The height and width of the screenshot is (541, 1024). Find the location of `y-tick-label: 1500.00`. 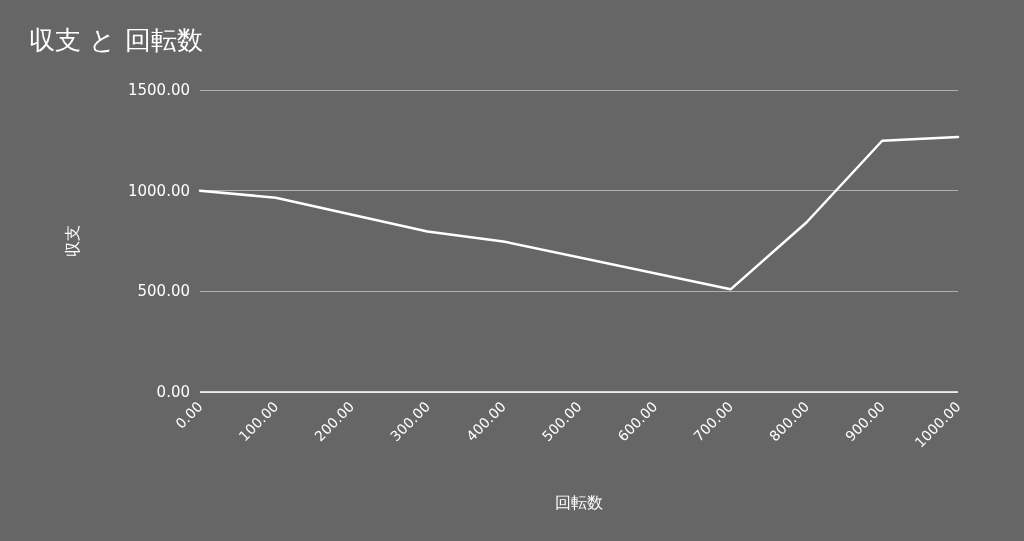

y-tick-label: 1500.00 is located at coordinates (158, 90).